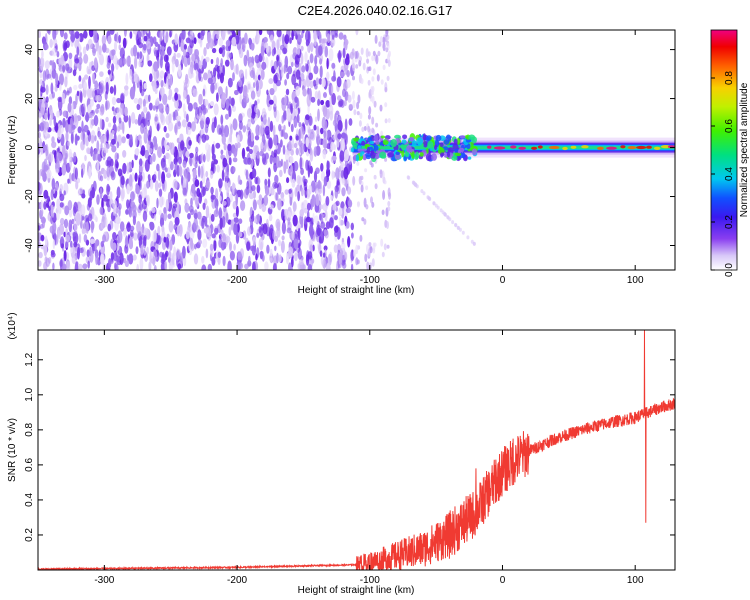 This screenshot has height=600, width=750. I want to click on spectrogram-tail-blob, so click(458, 228).